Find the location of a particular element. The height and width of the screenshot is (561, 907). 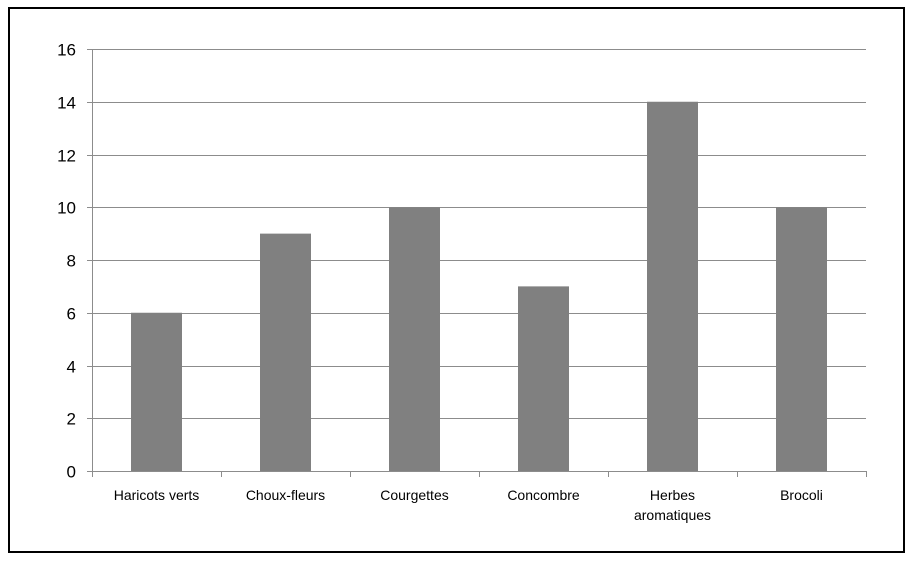

x-tick-label-line: Haricots verts is located at coordinates (157, 495).